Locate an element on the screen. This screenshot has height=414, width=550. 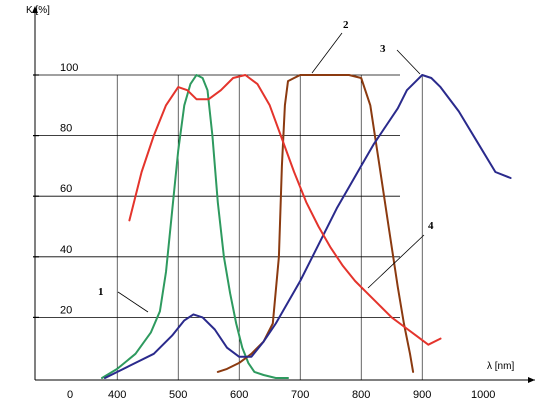
y-tick-label-100: 100 is located at coordinates (69, 68).